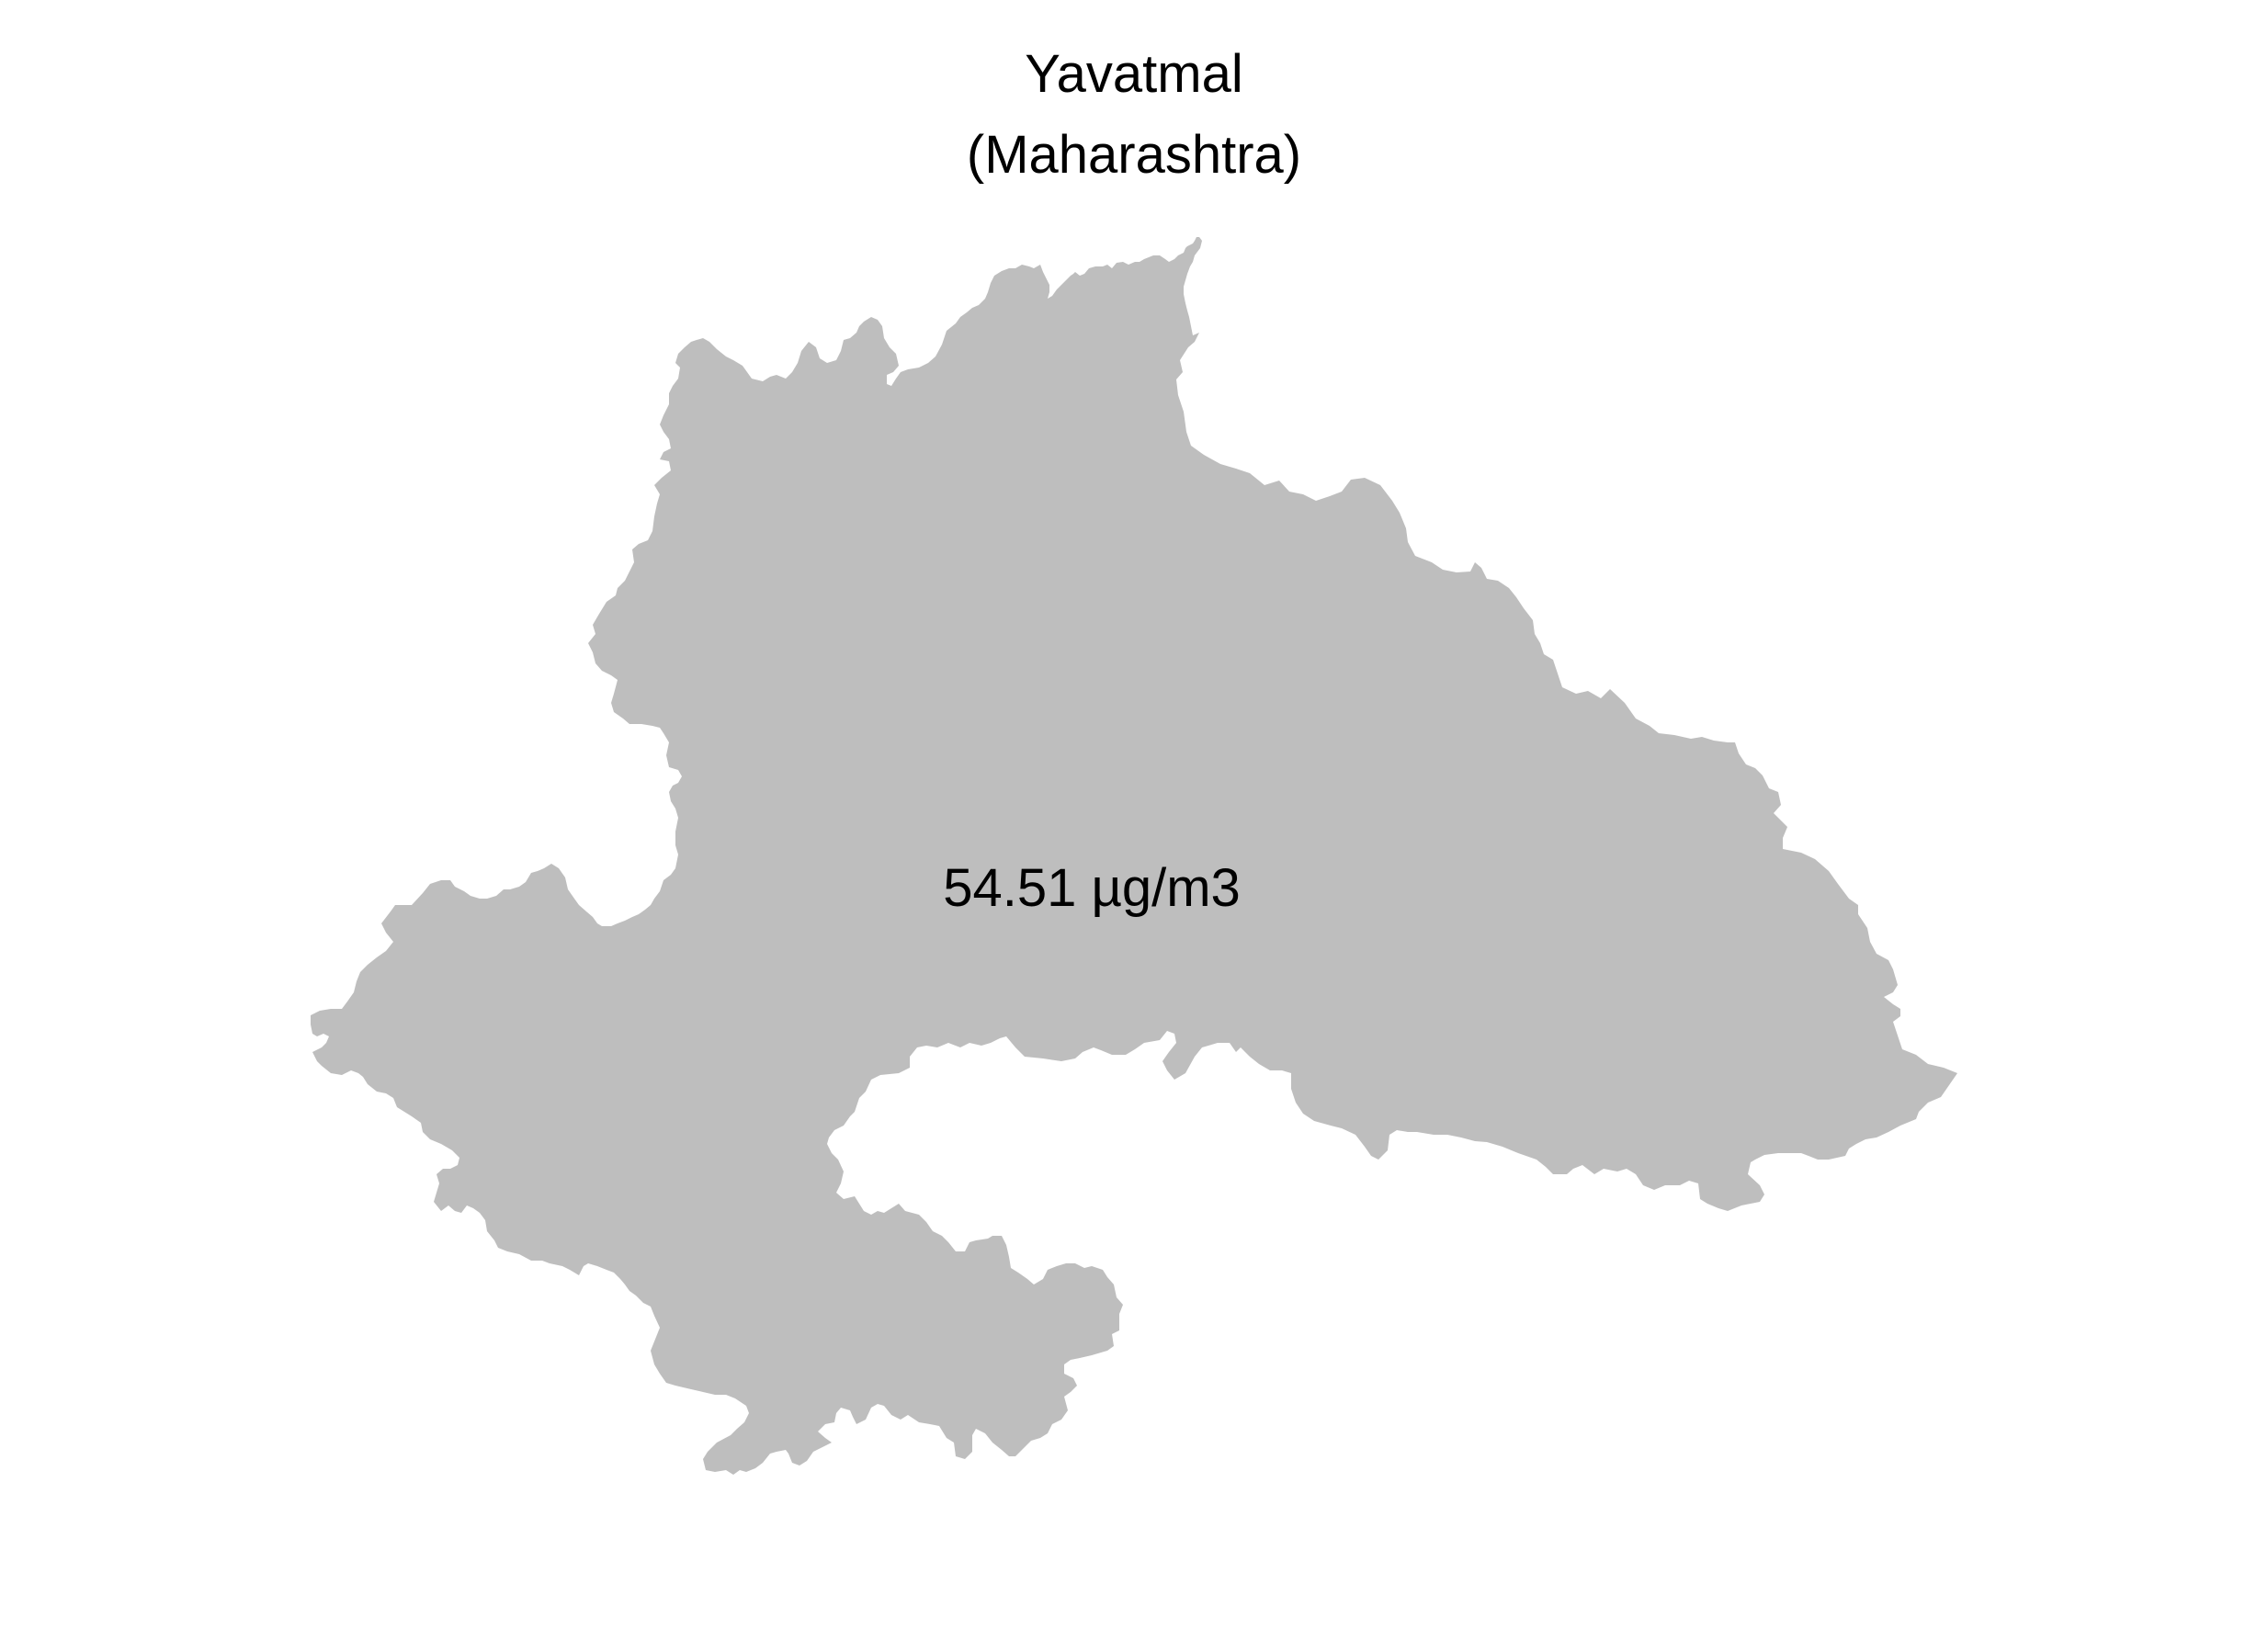 The height and width of the screenshot is (1641, 2268). What do you see at coordinates (1092, 888) in the screenshot?
I see `district-value-label: 54.51 µg/m3` at bounding box center [1092, 888].